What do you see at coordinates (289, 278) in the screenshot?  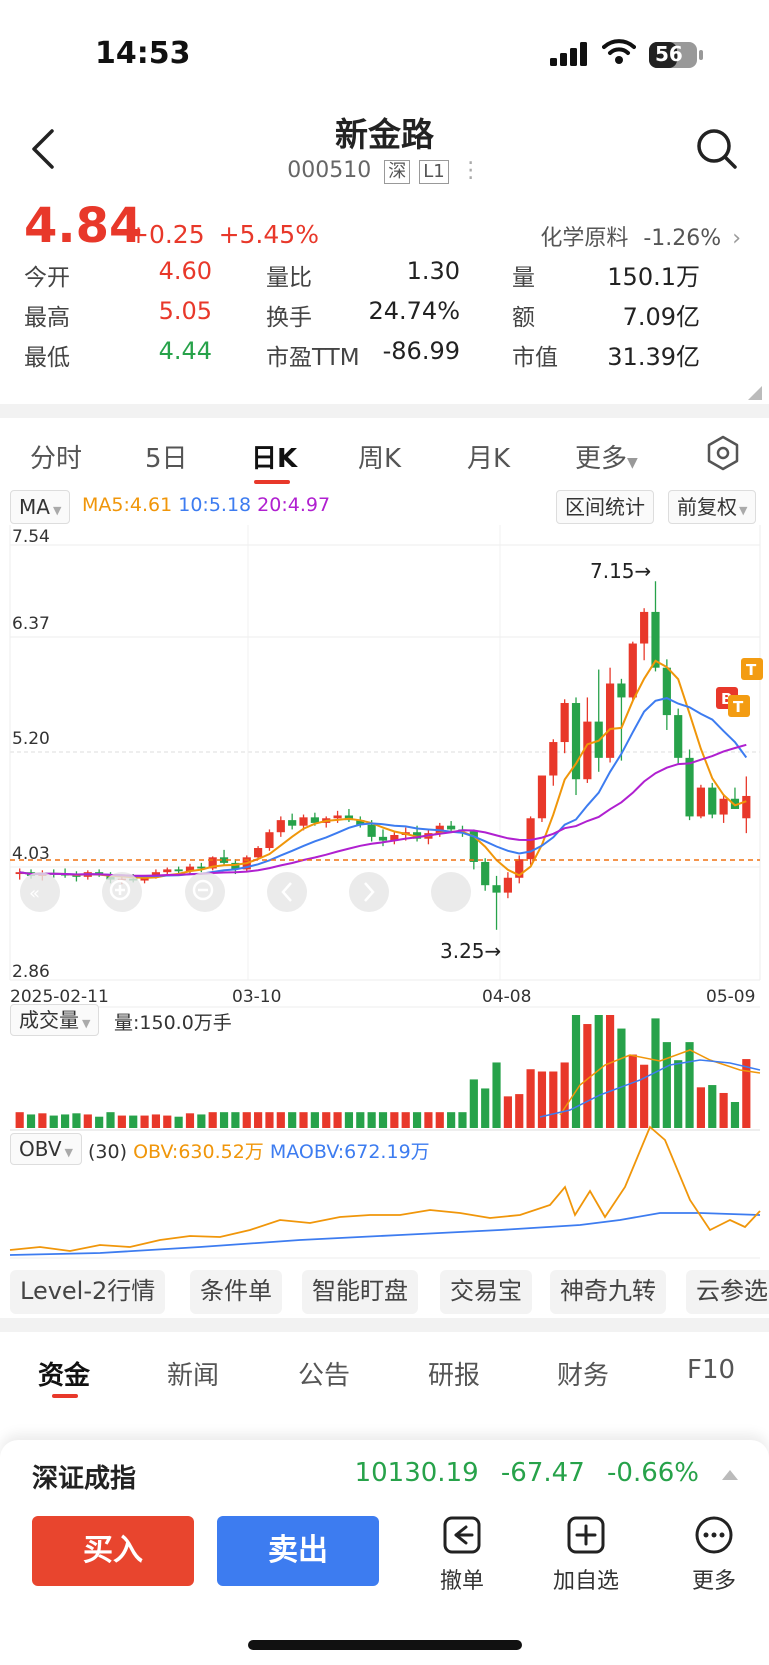 I see `stat-label: 量比` at bounding box center [289, 278].